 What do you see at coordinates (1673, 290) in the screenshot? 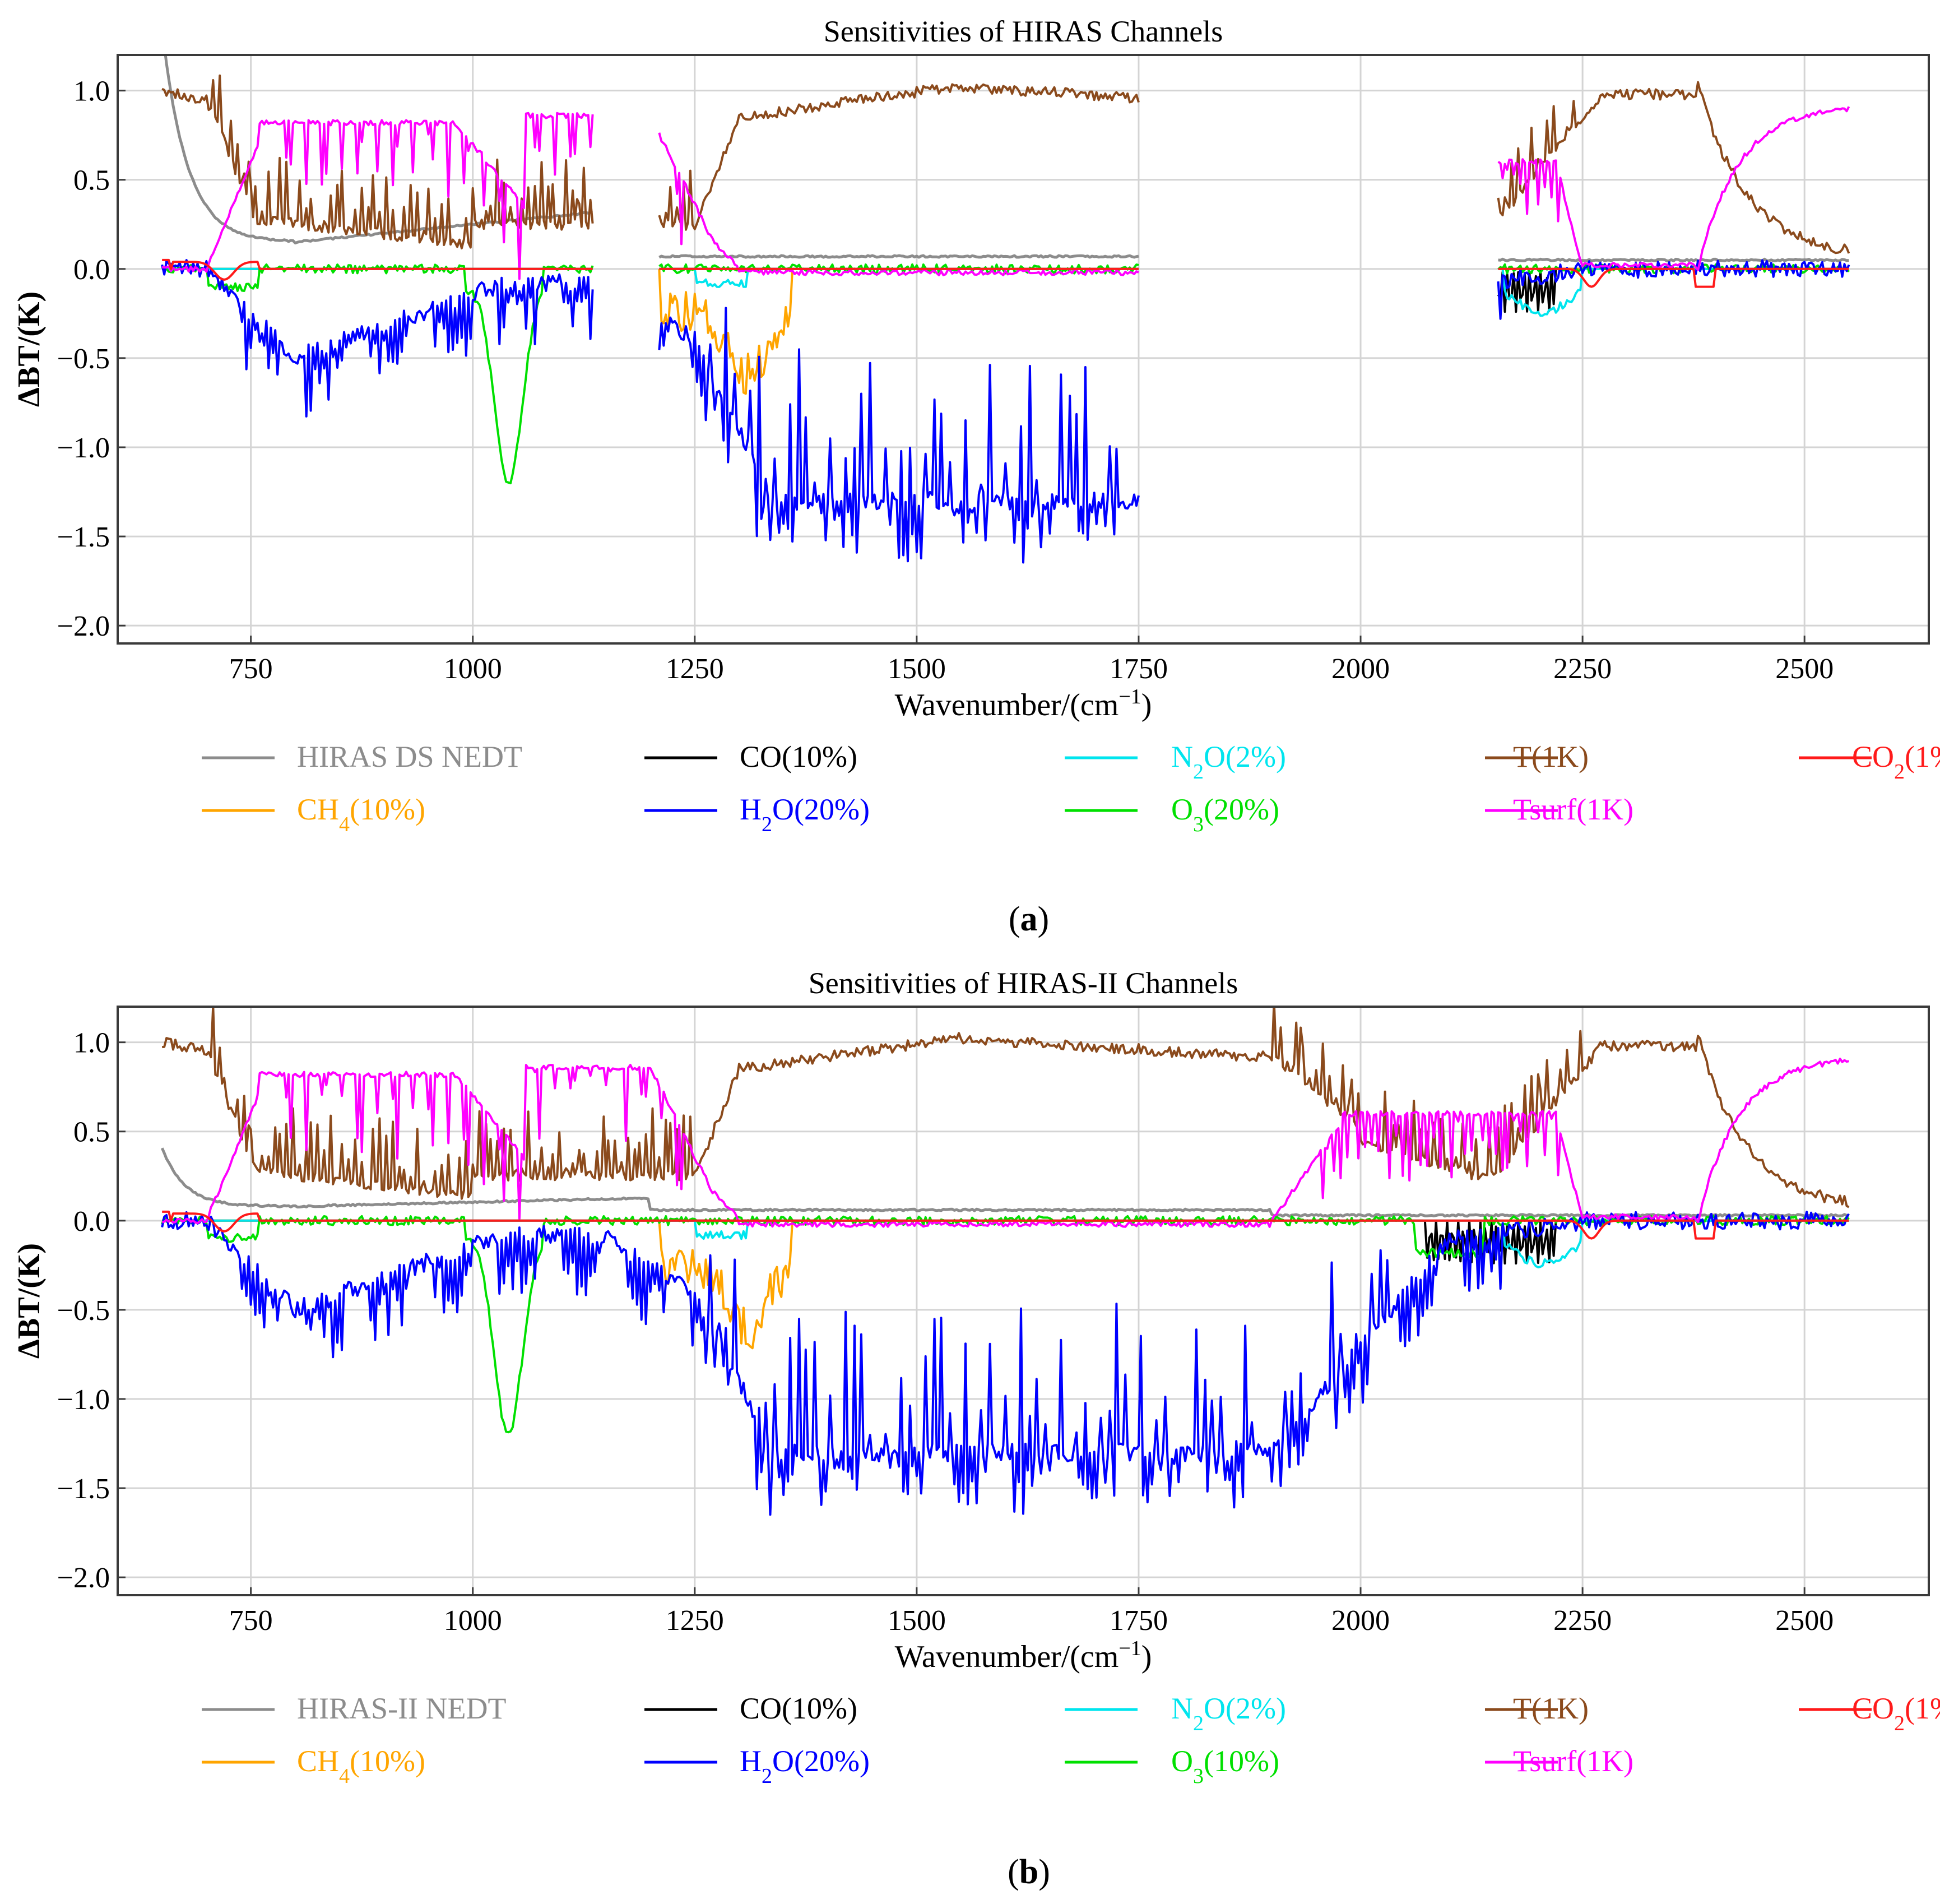
I see `series-co` at bounding box center [1673, 290].